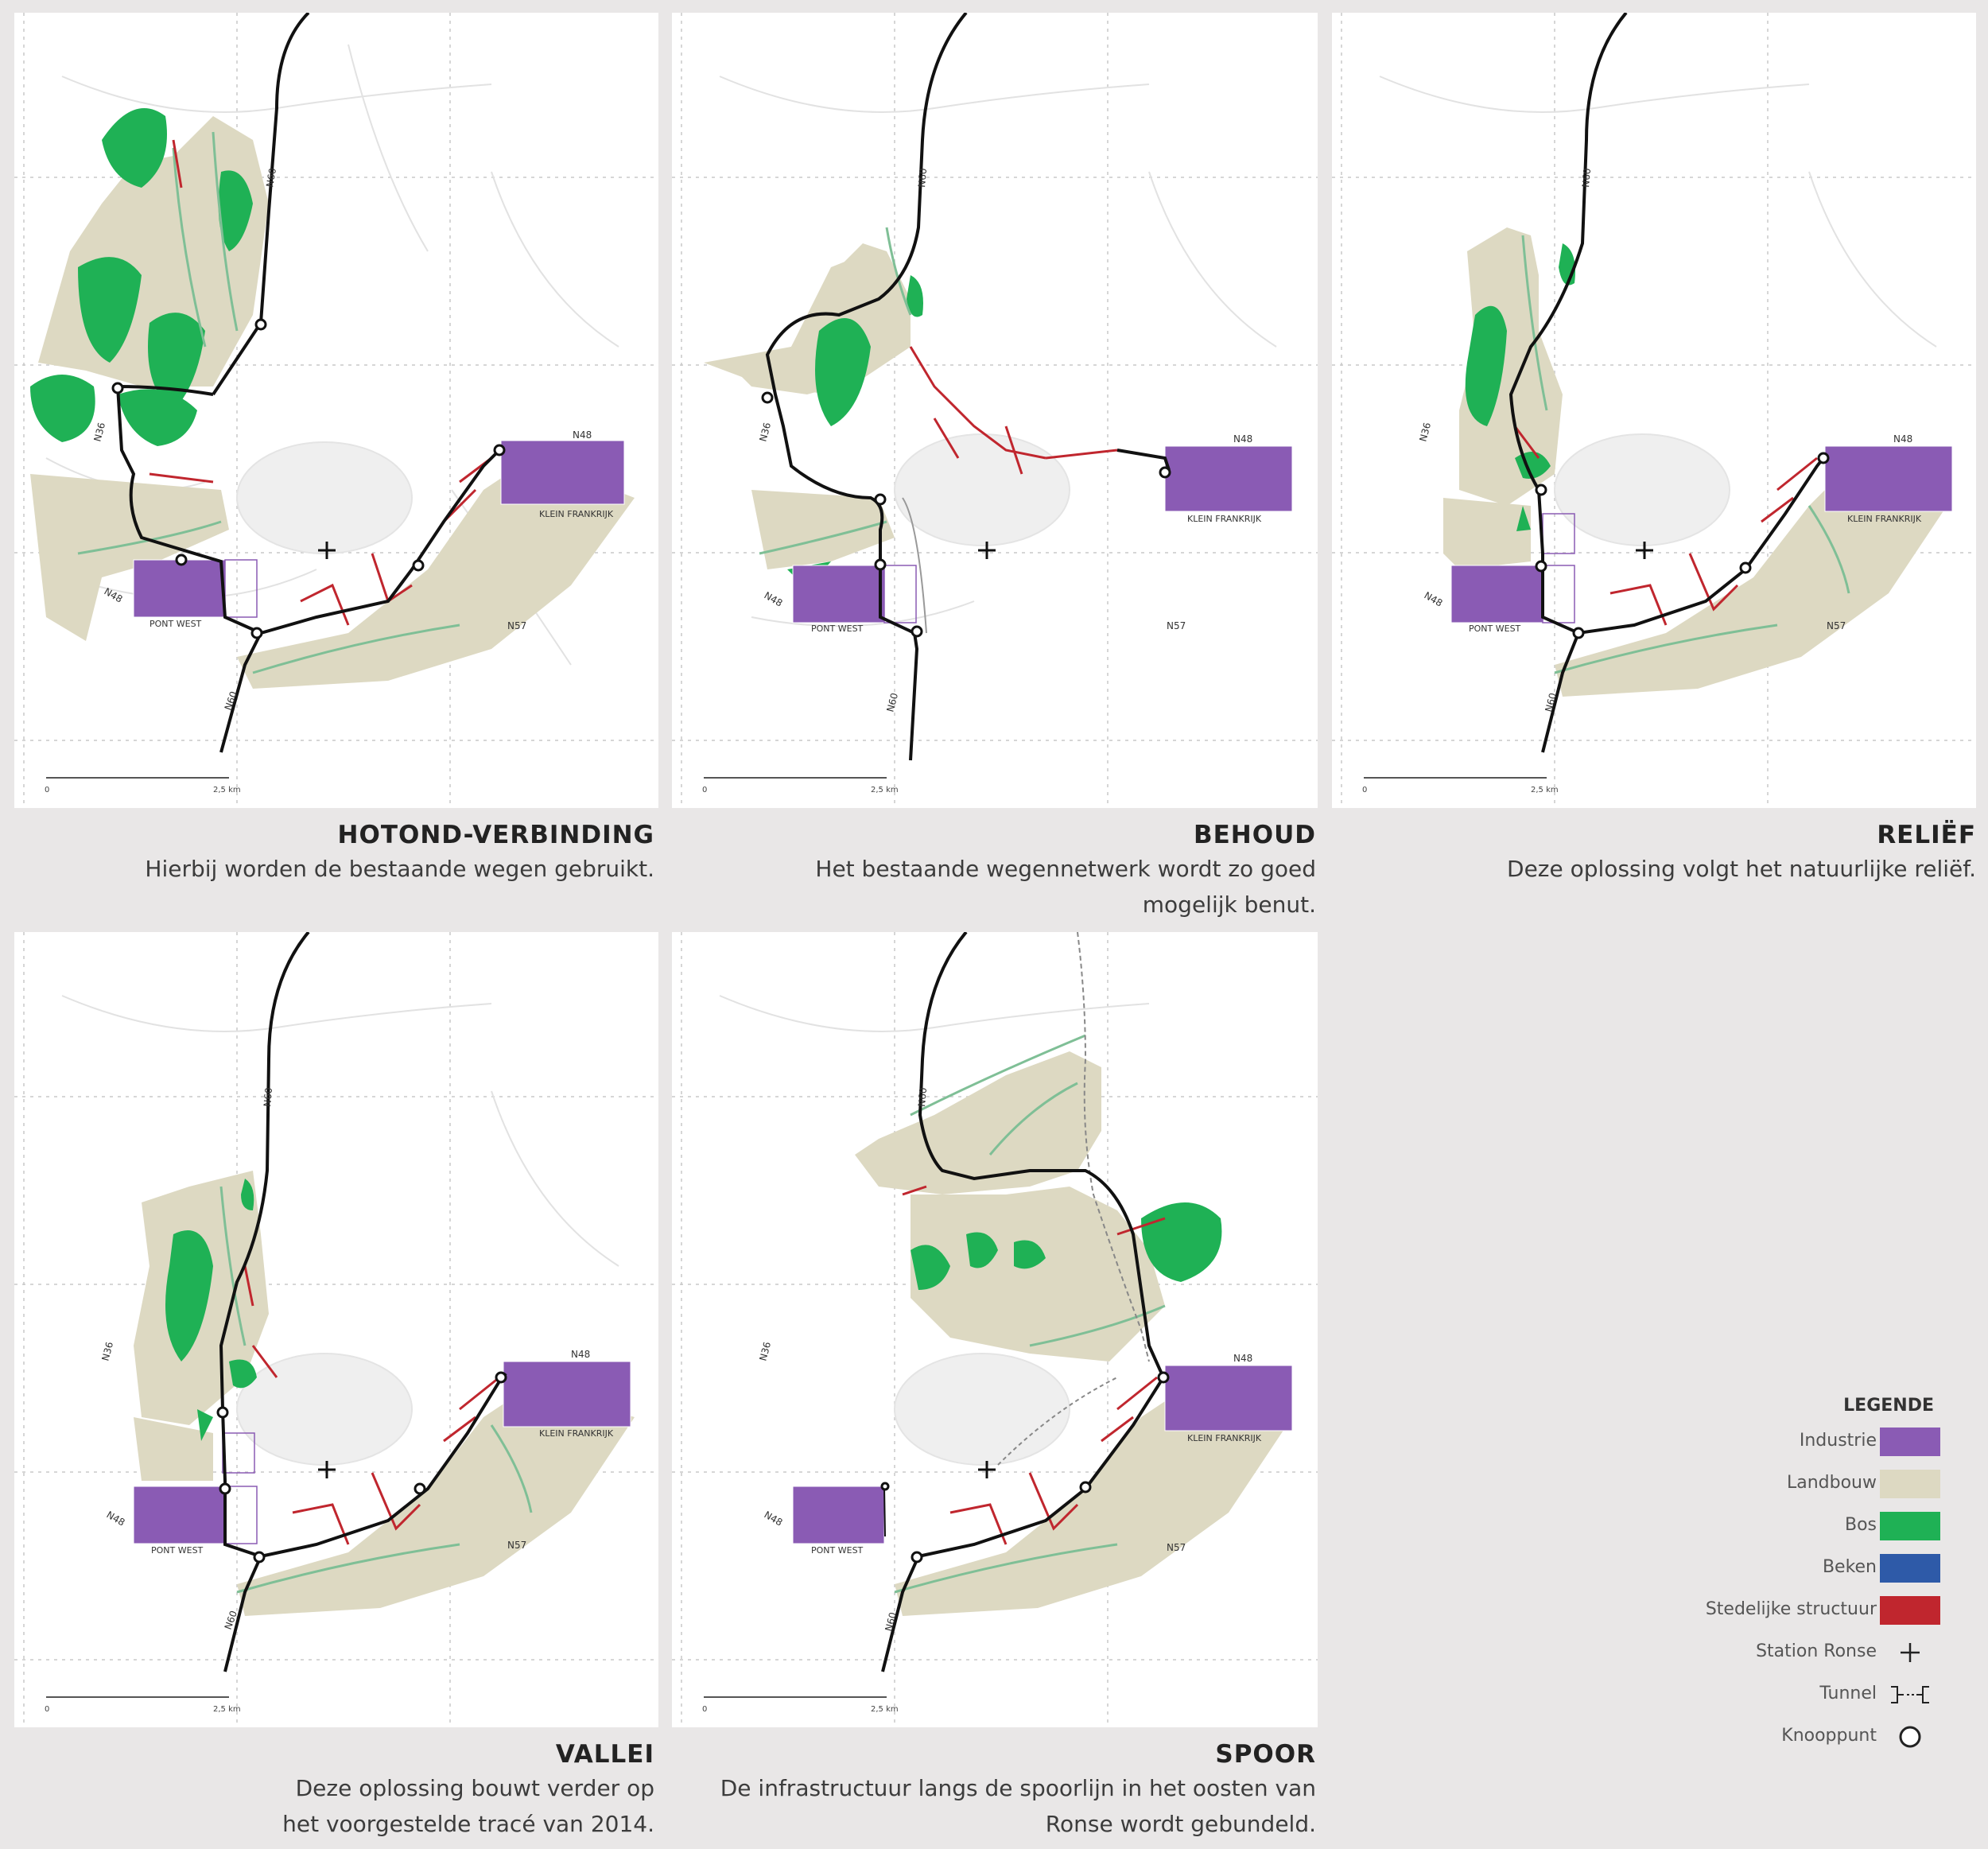 The image size is (1988, 1849). Describe the element at coordinates (1910, 1611) in the screenshot. I see `legend-swatch-stedelijke-structuur` at that location.